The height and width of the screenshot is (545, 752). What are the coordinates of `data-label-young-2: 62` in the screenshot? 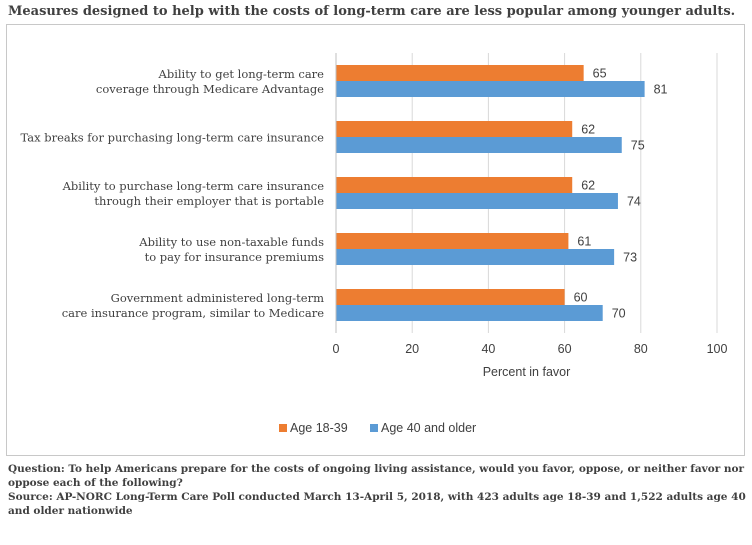 It's located at (588, 186).